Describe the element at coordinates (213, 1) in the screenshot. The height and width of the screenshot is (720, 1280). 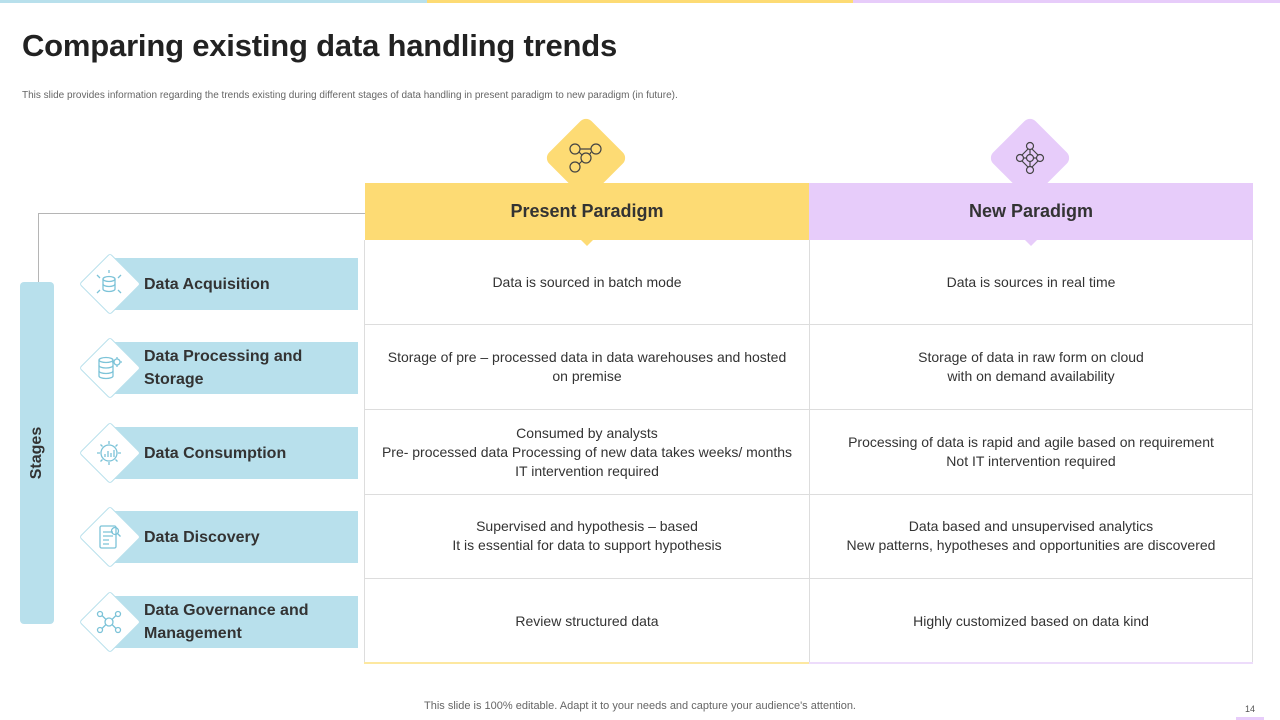
I see `top-accent-blue` at that location.